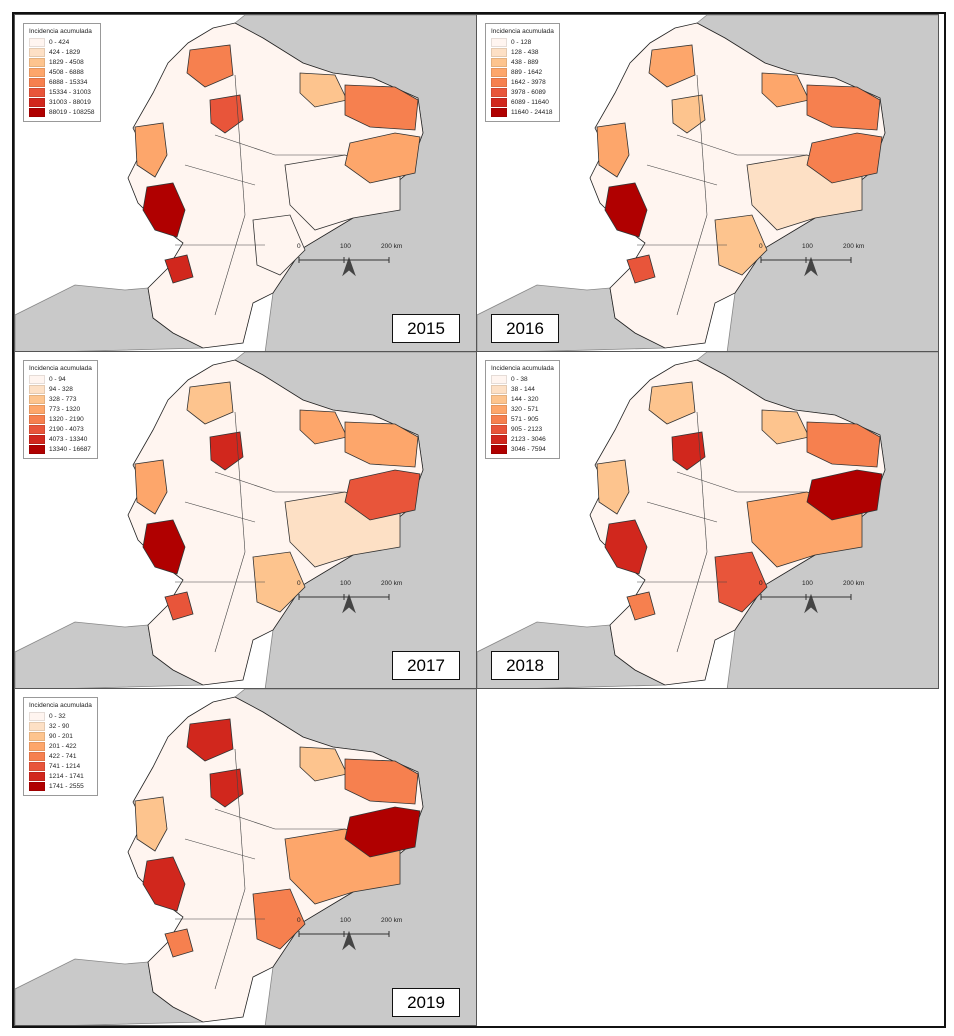 The image size is (954, 1036). What do you see at coordinates (63, 756) in the screenshot?
I see `legend-label: 422 - 741` at bounding box center [63, 756].